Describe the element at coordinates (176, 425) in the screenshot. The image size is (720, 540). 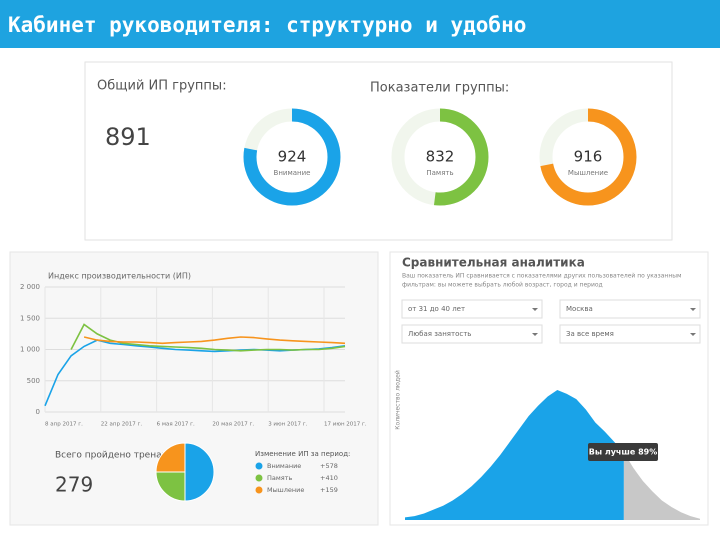
I see `x-tick-label: 6 мая 2017 г.` at that location.